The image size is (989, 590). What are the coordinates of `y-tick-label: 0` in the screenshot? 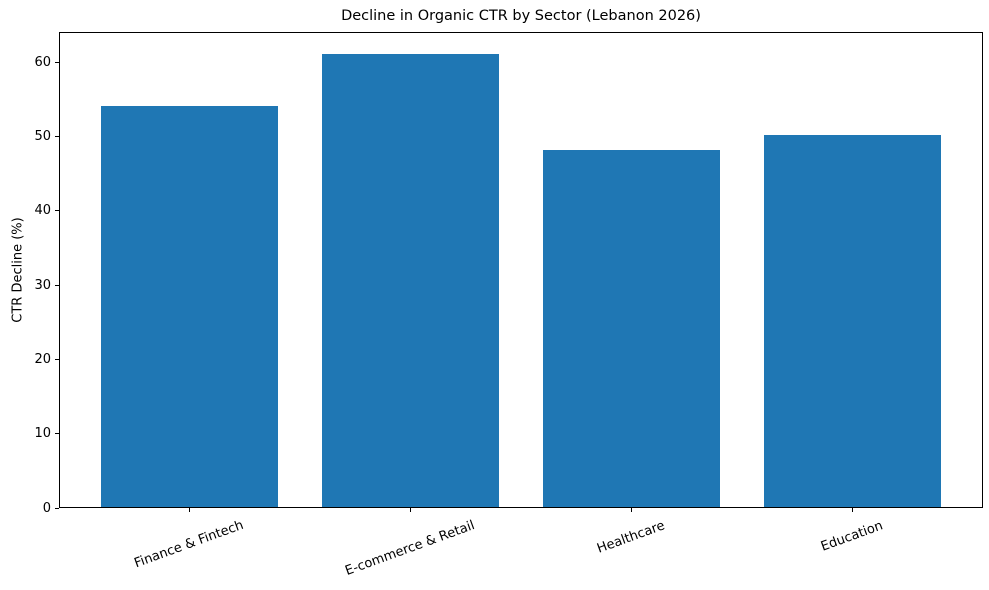 It's located at (46, 508).